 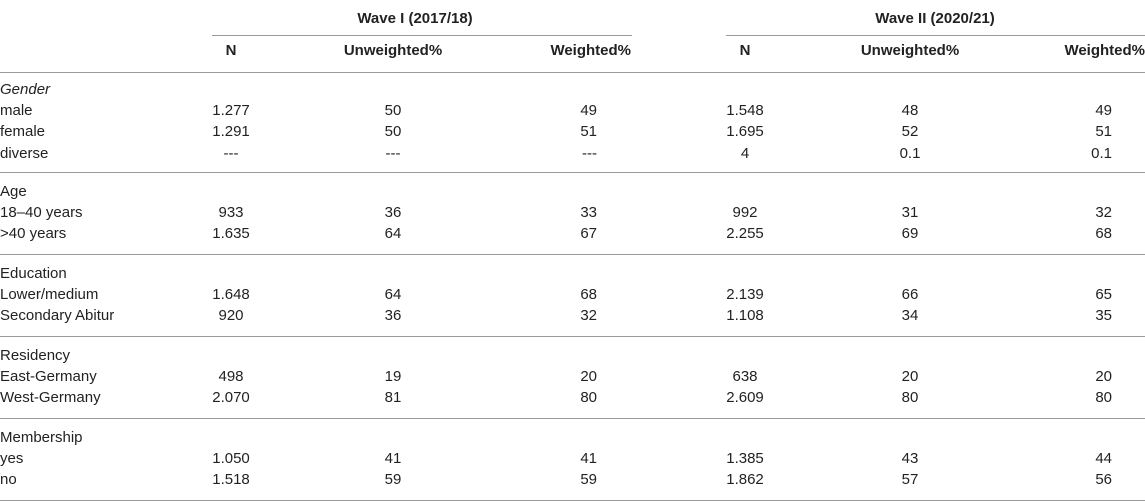 I want to click on section-title: Residency, so click(x=35, y=355).